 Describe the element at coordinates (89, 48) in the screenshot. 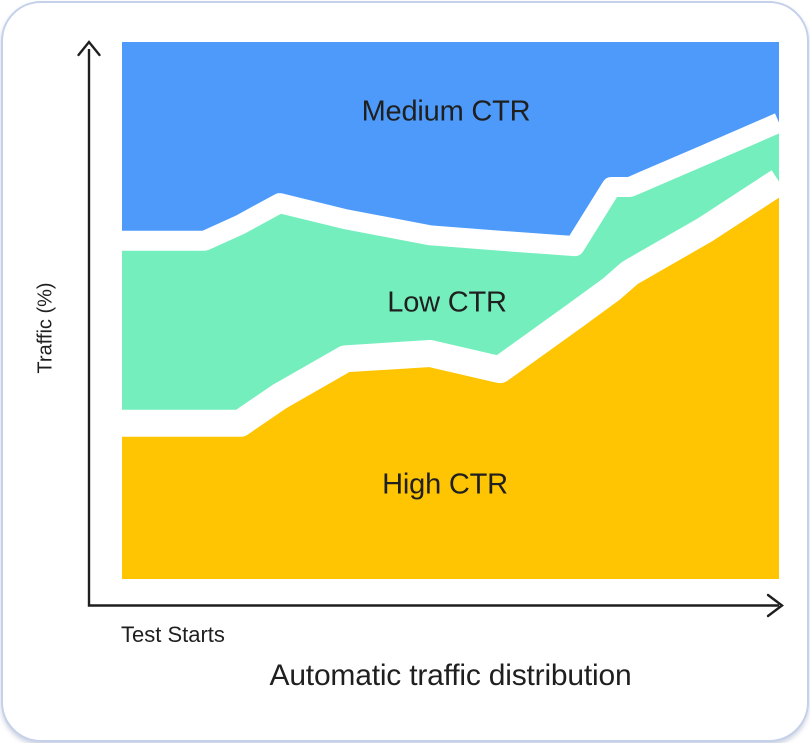

I see `y-axis-arrowhead-icon` at that location.